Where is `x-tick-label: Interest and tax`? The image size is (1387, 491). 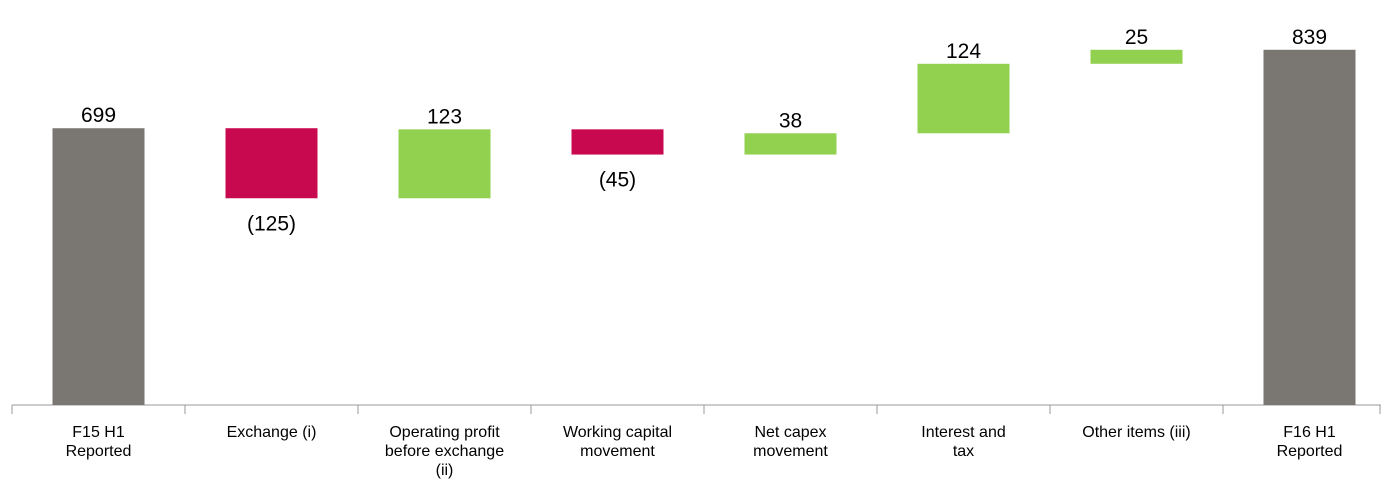
x-tick-label: Interest and tax is located at coordinates (963, 442).